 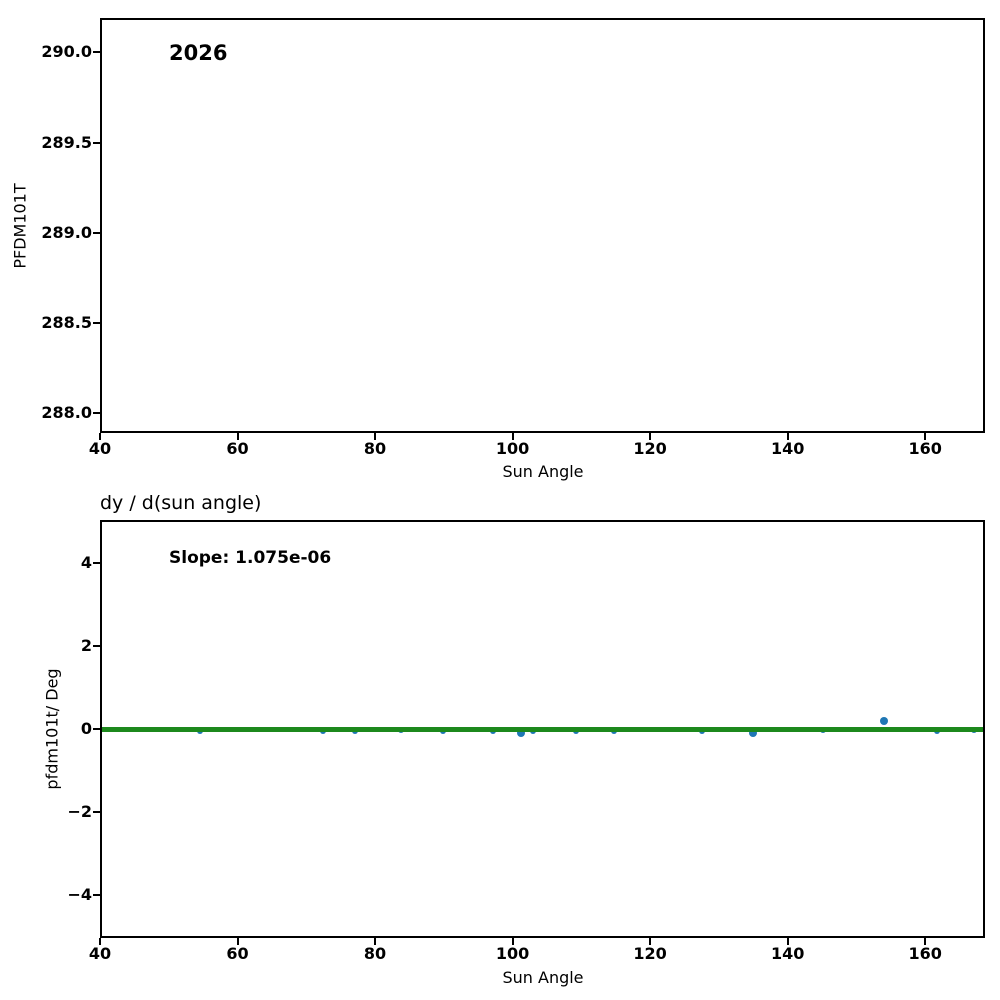 I want to click on top-chart-year-annotation: 2026, so click(x=198, y=53).